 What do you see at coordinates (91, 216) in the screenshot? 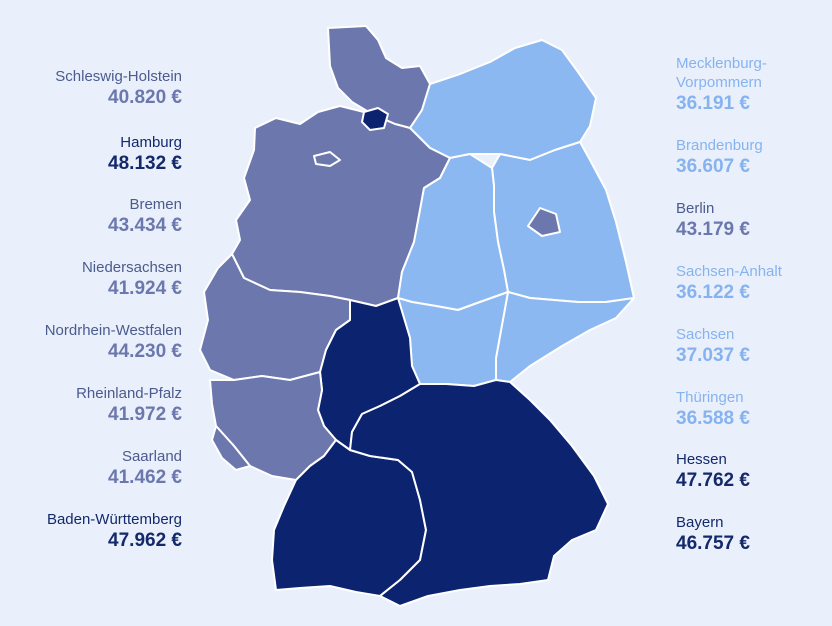
I see `label-bremen: Bremen 43.434 €` at bounding box center [91, 216].